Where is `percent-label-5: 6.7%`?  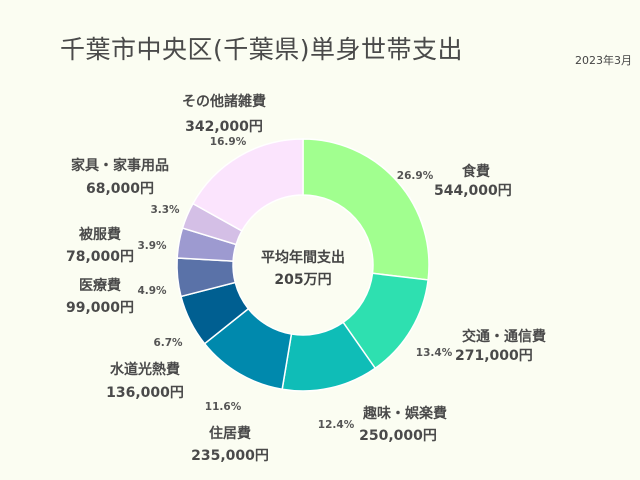 percent-label-5: 6.7% is located at coordinates (168, 343).